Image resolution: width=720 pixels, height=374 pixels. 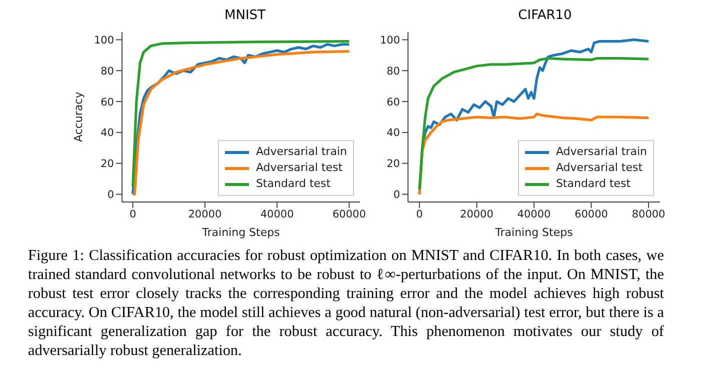 What do you see at coordinates (649, 214) in the screenshot?
I see `x-tick-label: 80000` at bounding box center [649, 214].